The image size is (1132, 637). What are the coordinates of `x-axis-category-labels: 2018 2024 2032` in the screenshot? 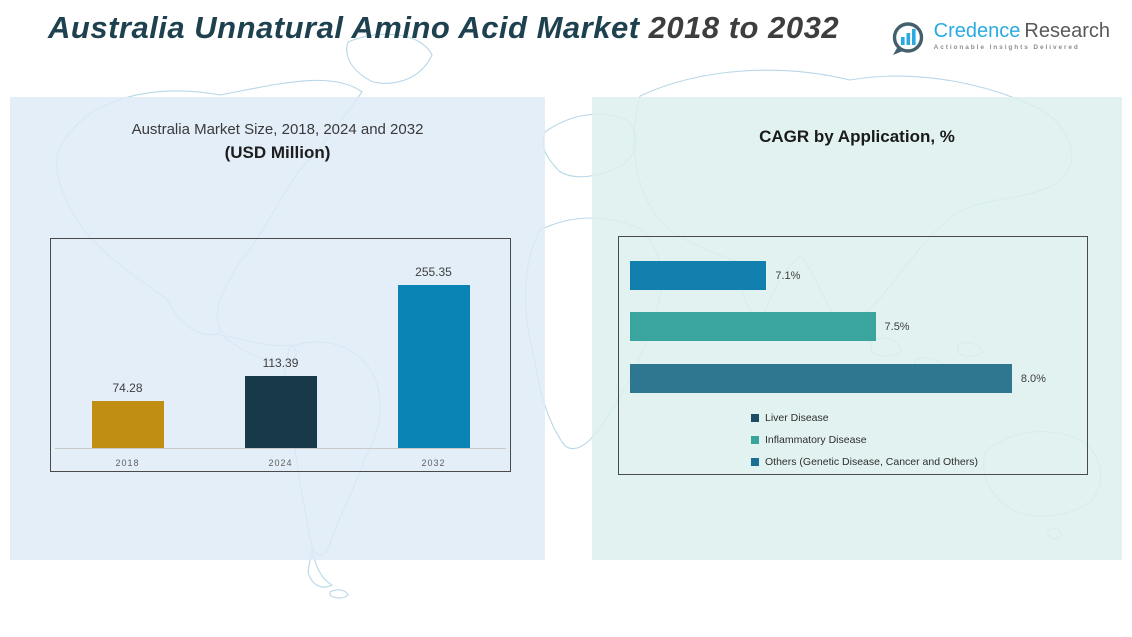 It's located at (280, 463).